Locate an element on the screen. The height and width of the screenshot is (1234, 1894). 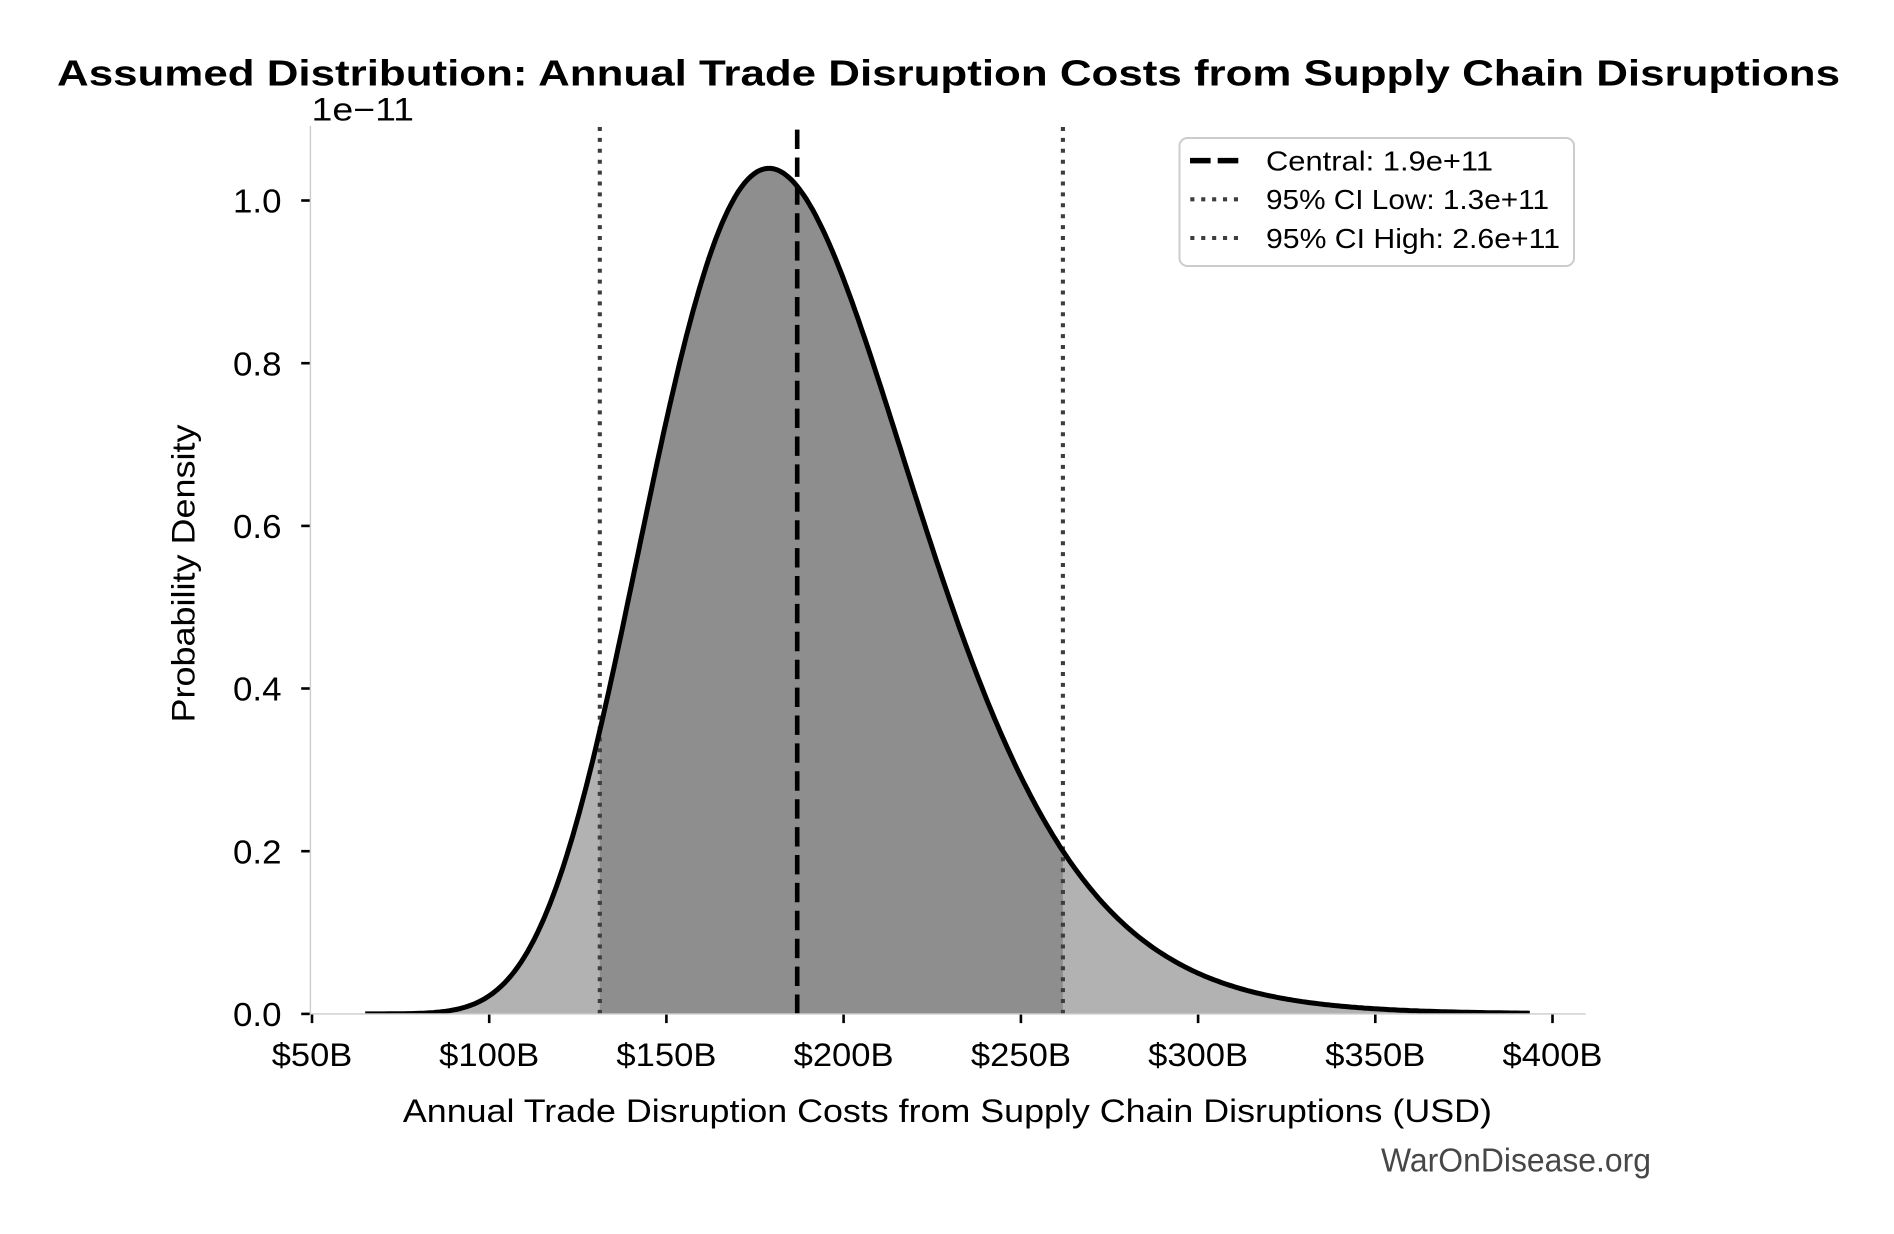
svg-text: $400B is located at coordinates (1553, 1055).